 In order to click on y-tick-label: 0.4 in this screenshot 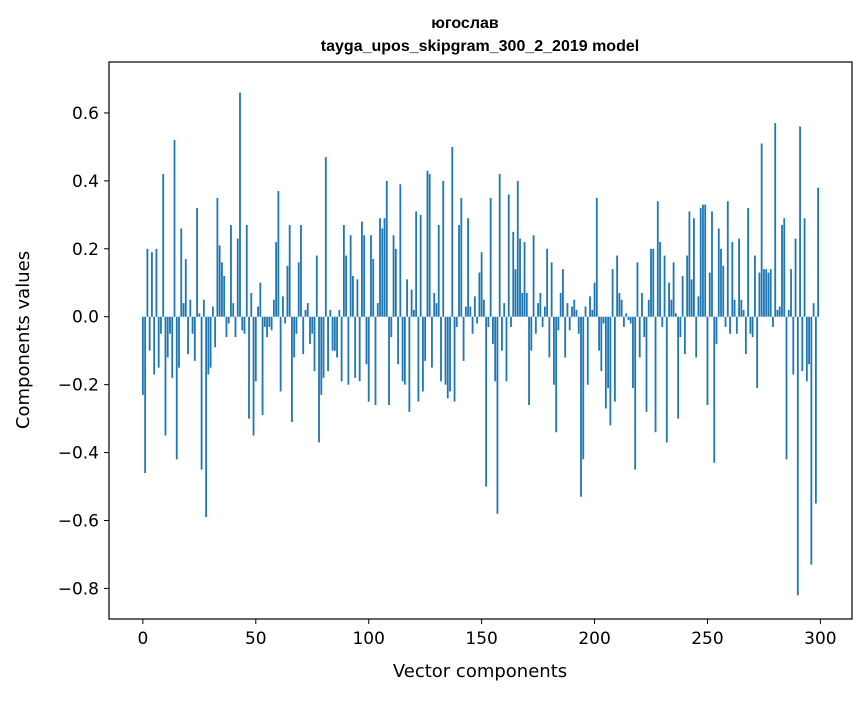, I will do `click(85, 182)`.